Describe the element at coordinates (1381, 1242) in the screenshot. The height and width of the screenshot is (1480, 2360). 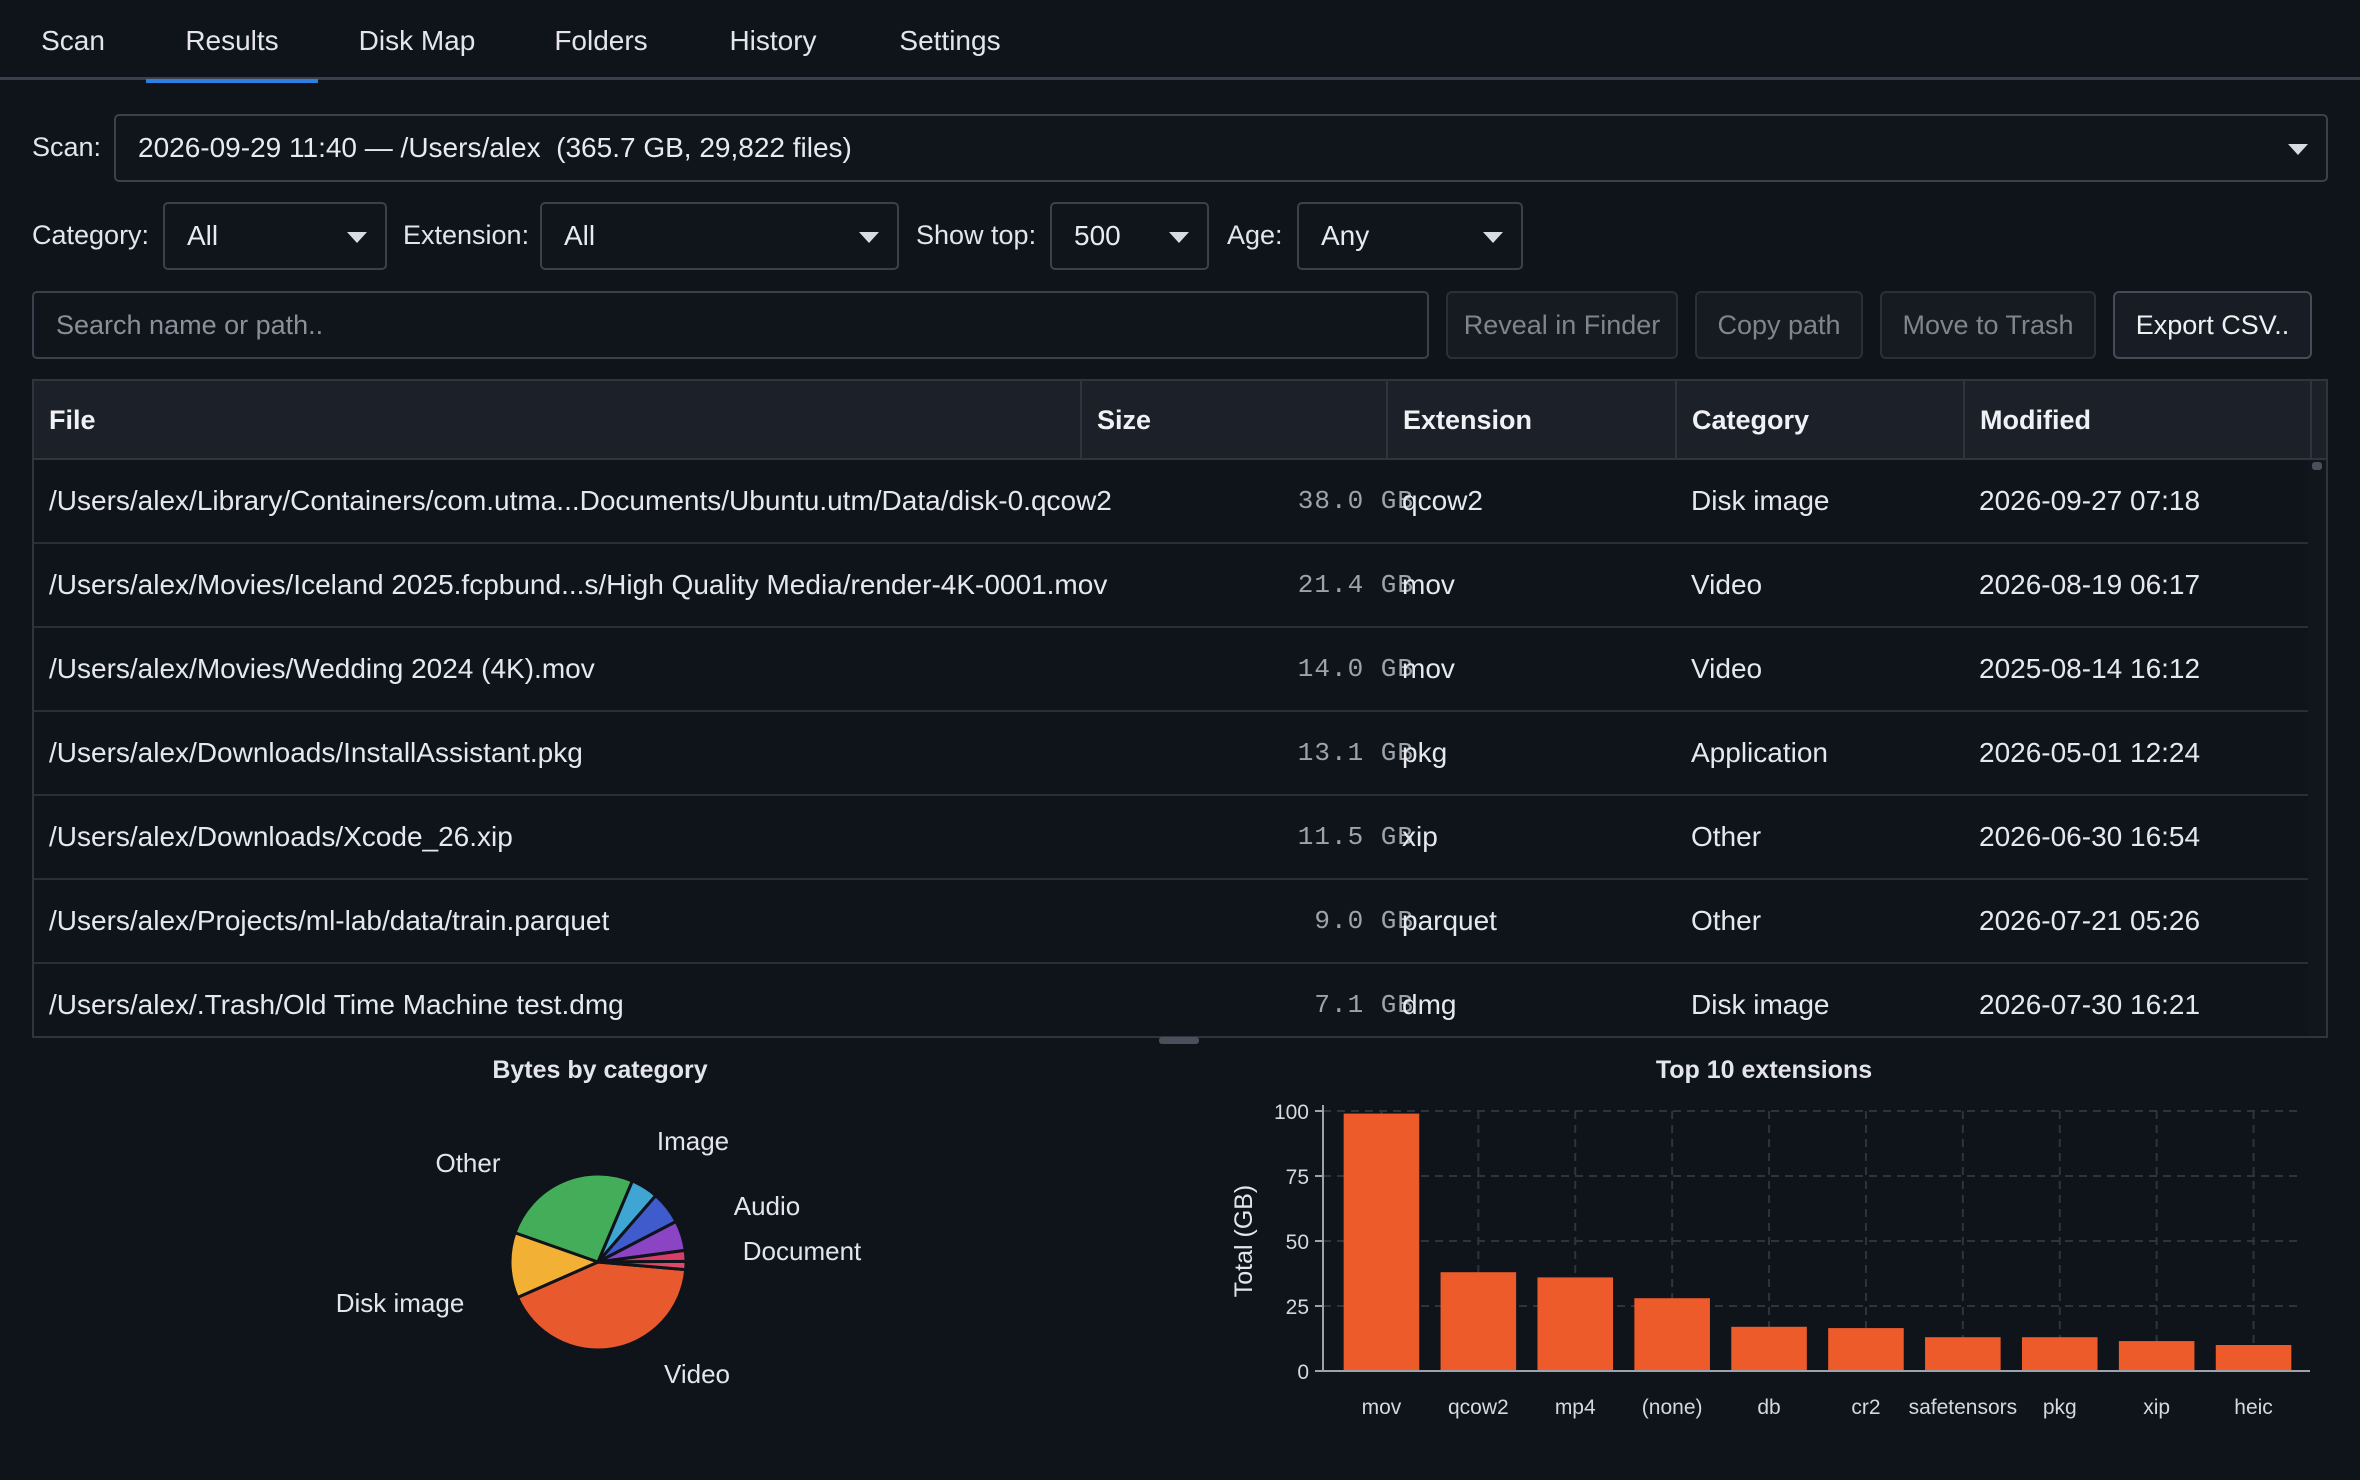
I see `bar-mov` at that location.